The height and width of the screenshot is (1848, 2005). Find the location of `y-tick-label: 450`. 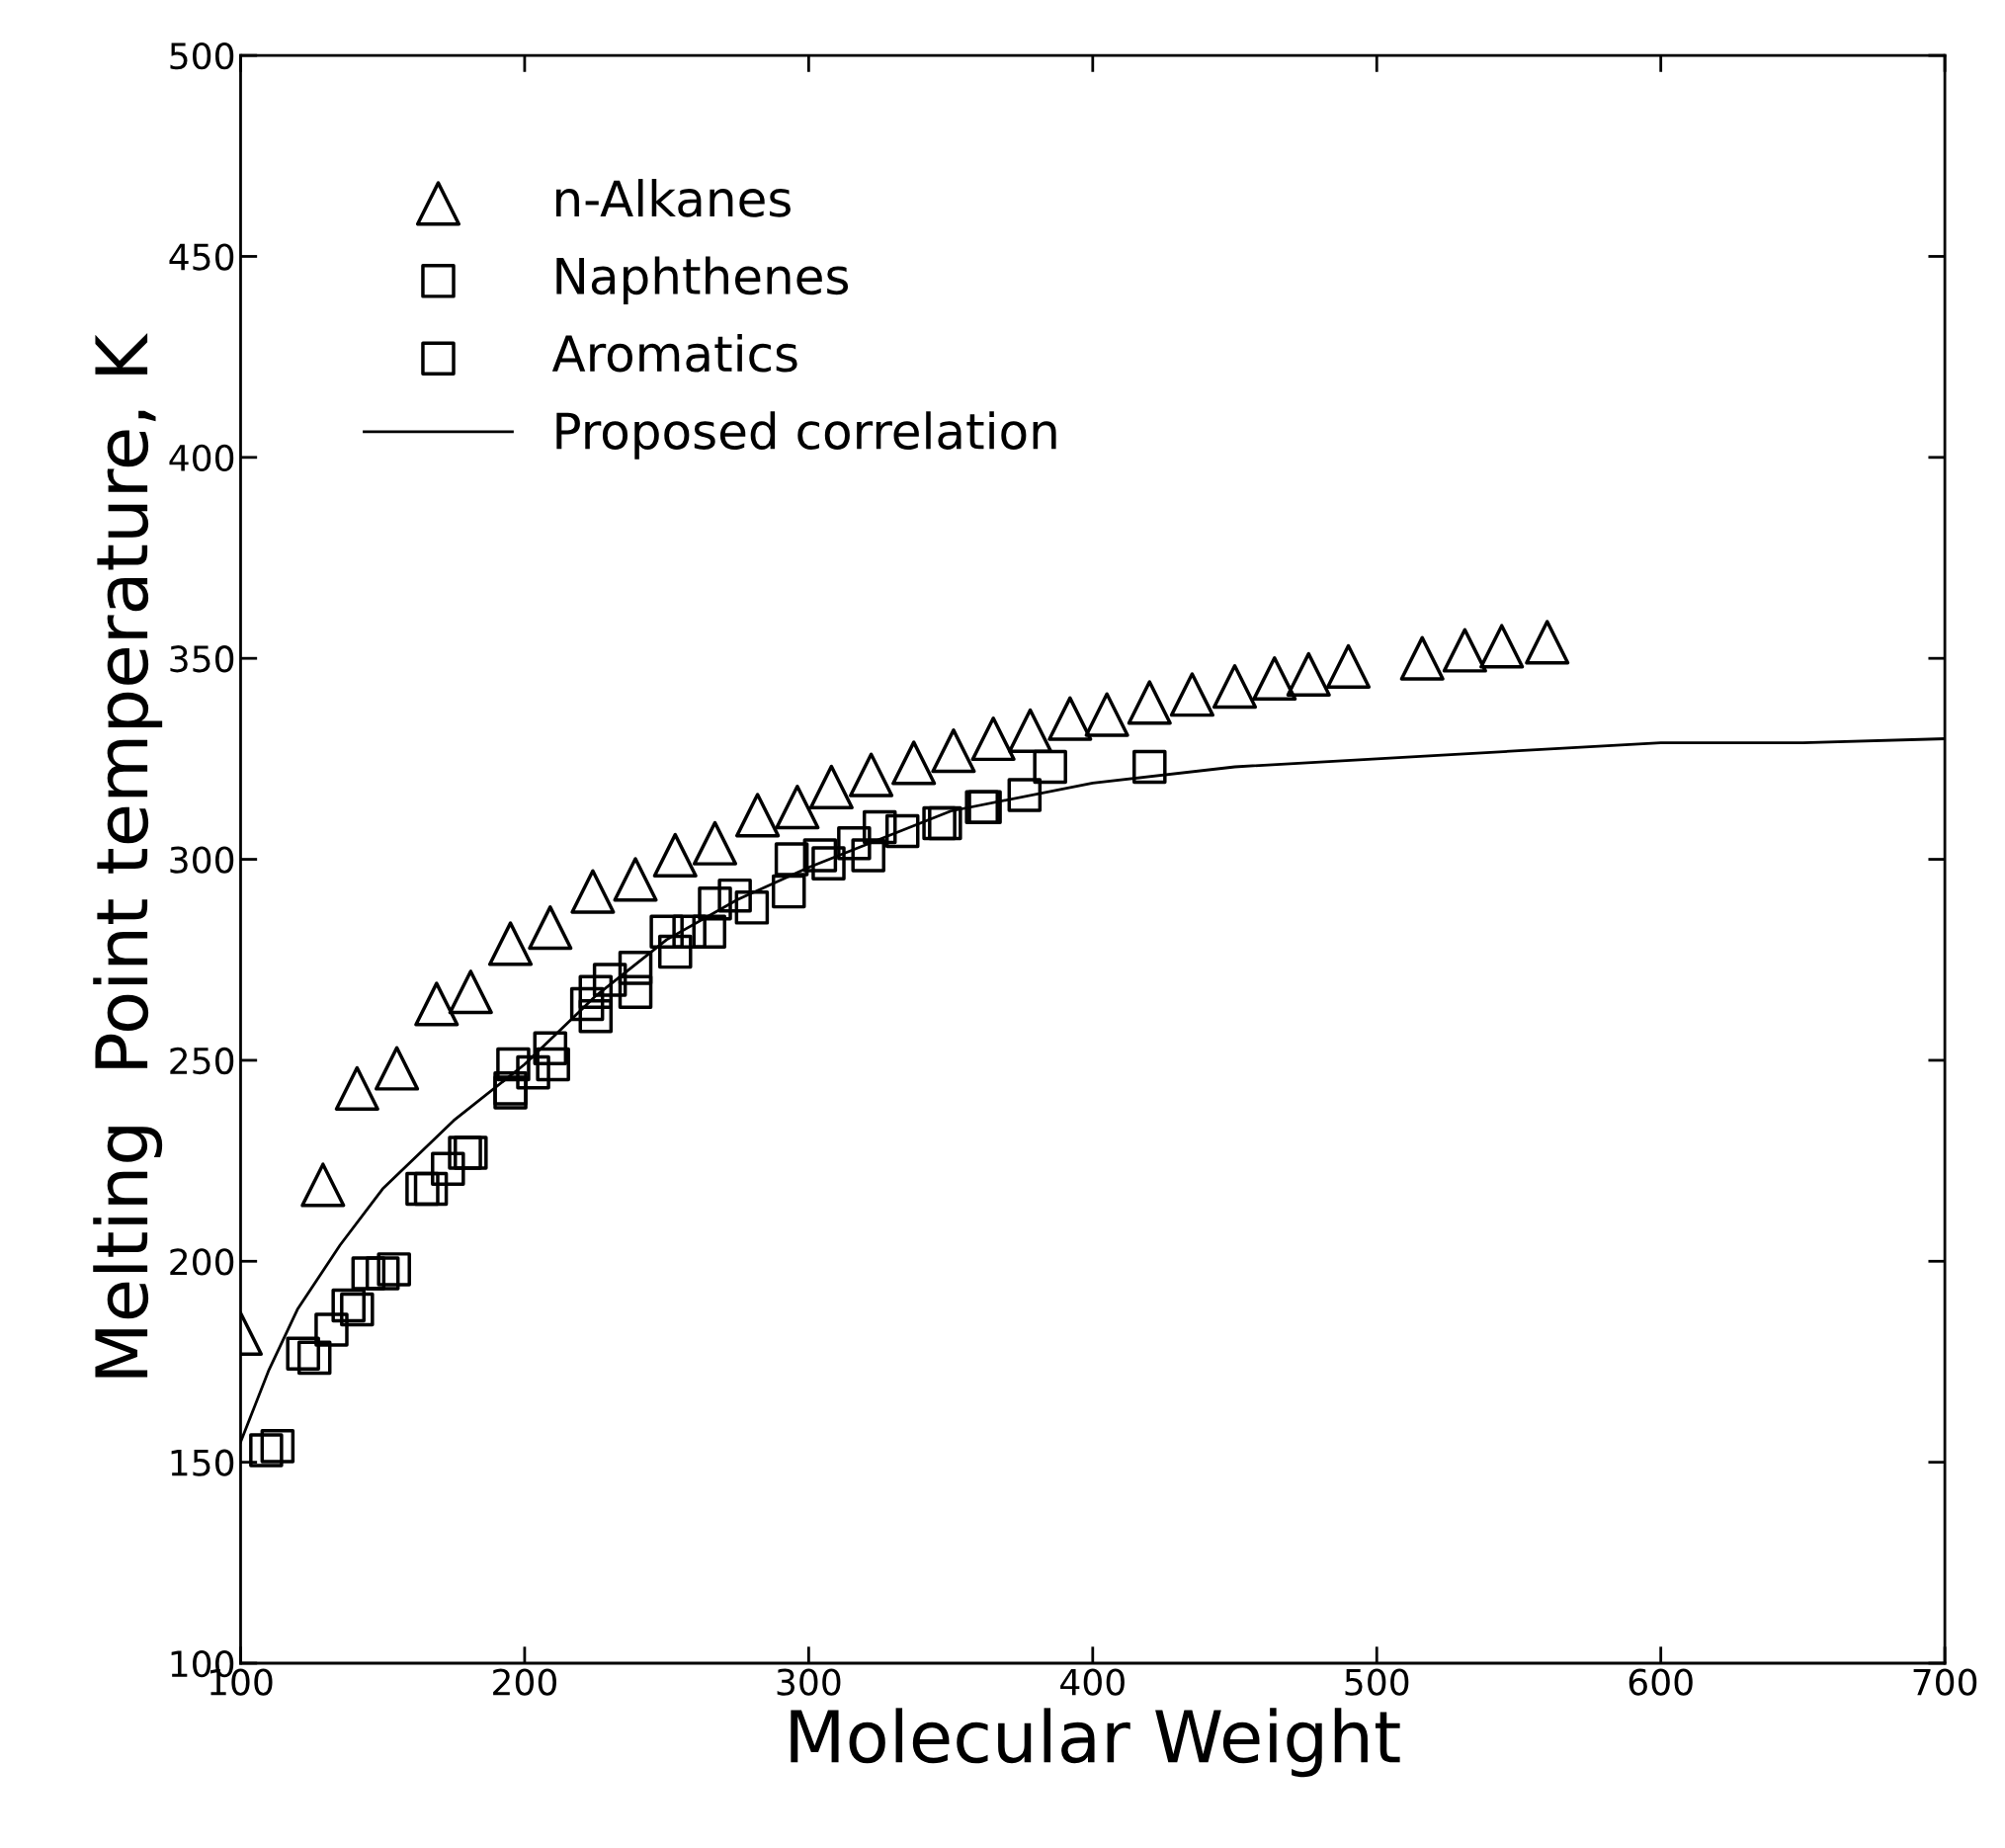

y-tick-label: 450 is located at coordinates (202, 257).